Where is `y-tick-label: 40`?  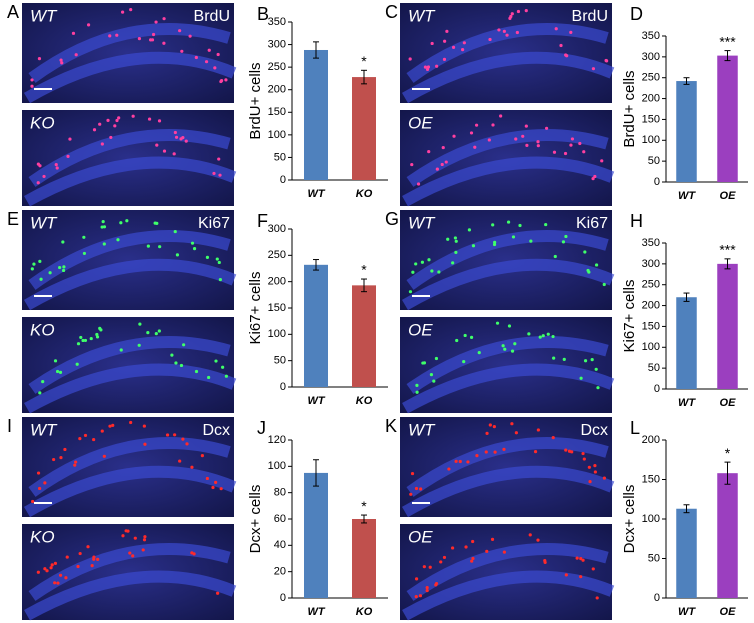 y-tick-label: 40 is located at coordinates (280, 545).